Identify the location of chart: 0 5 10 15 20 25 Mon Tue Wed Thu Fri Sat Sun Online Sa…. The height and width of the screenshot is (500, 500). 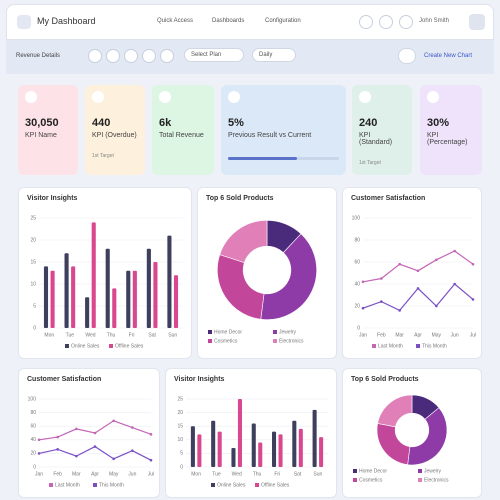
(252, 442).